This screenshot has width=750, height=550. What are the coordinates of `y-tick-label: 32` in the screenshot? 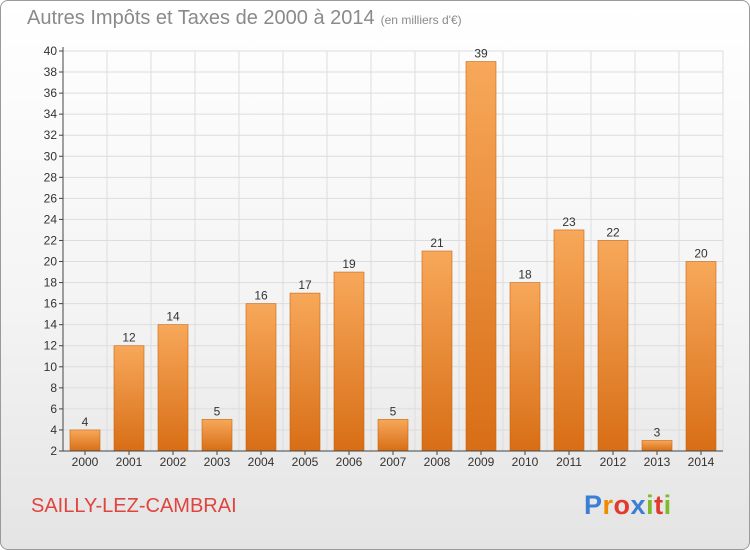 It's located at (51, 135).